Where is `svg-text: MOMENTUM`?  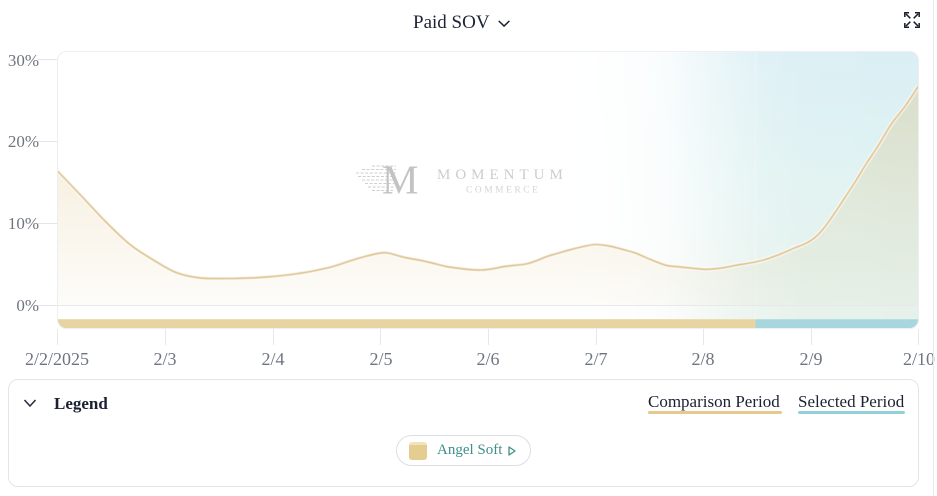 svg-text: MOMENTUM is located at coordinates (502, 175).